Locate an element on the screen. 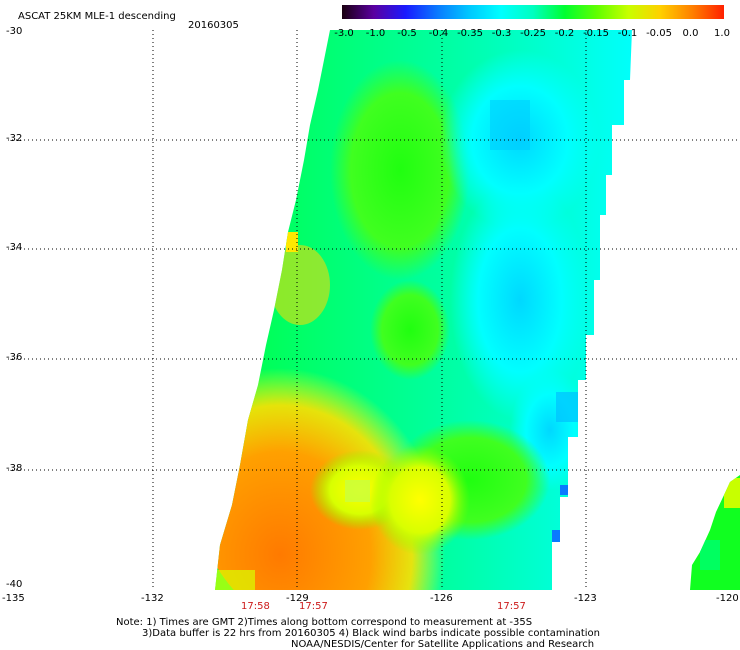  lat-label: -38 is located at coordinates (14, 468).